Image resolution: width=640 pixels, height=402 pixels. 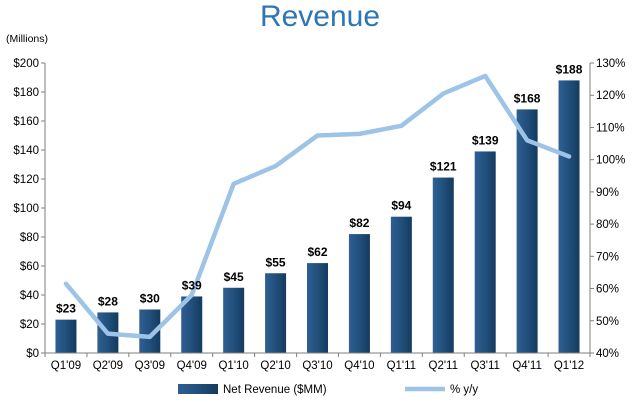 I want to click on left-tick-label: $60, so click(x=29, y=267).